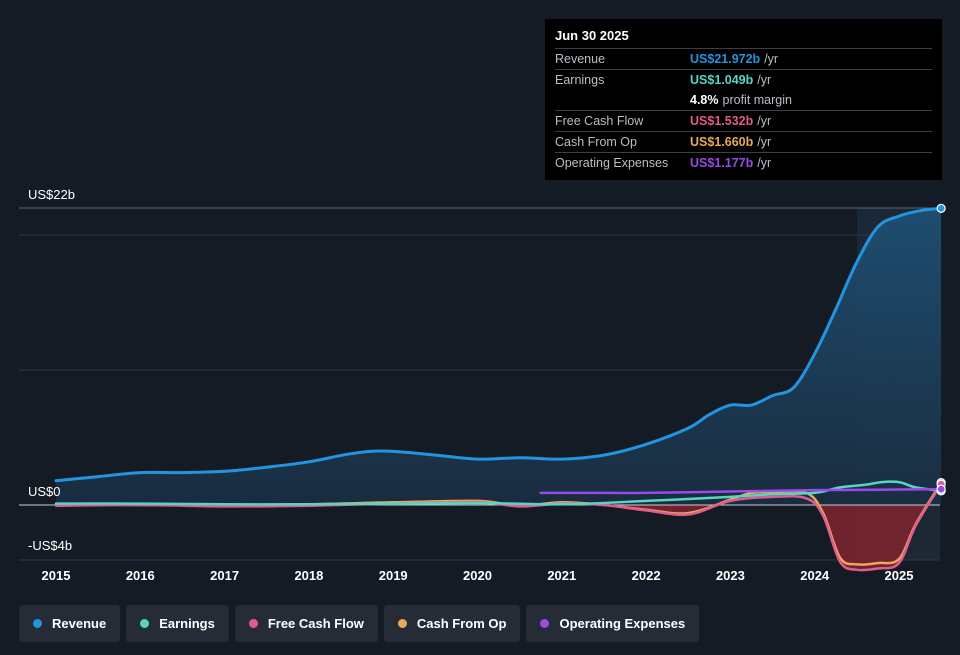  Describe the element at coordinates (722, 121) in the screenshot. I see `tooltip-value: US$1.532b` at that location.